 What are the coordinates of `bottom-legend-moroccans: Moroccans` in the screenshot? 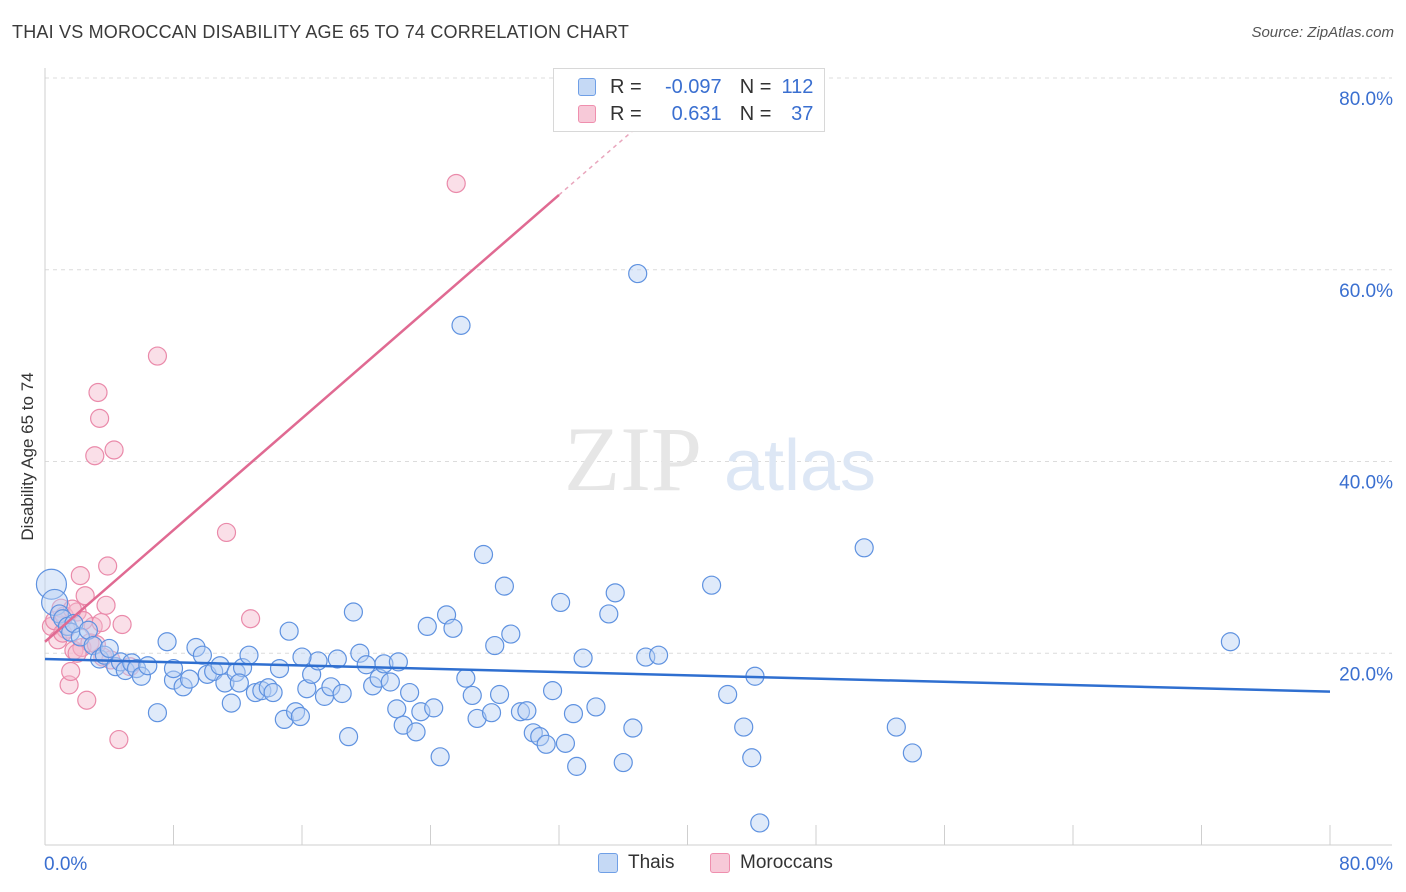 It's located at (771, 863).